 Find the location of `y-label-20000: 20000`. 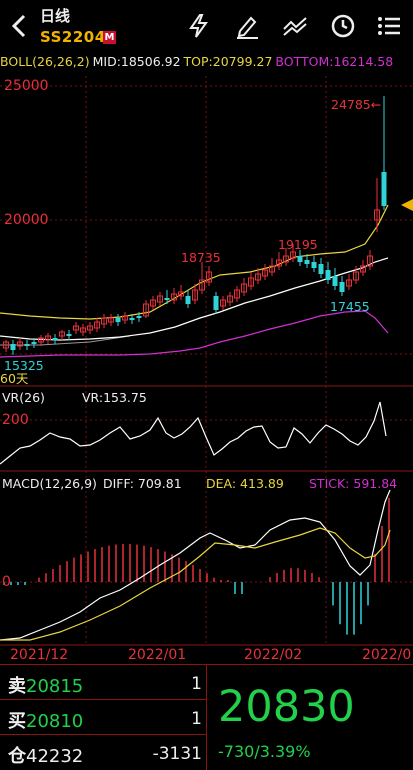

y-label-20000: 20000 is located at coordinates (26, 220).